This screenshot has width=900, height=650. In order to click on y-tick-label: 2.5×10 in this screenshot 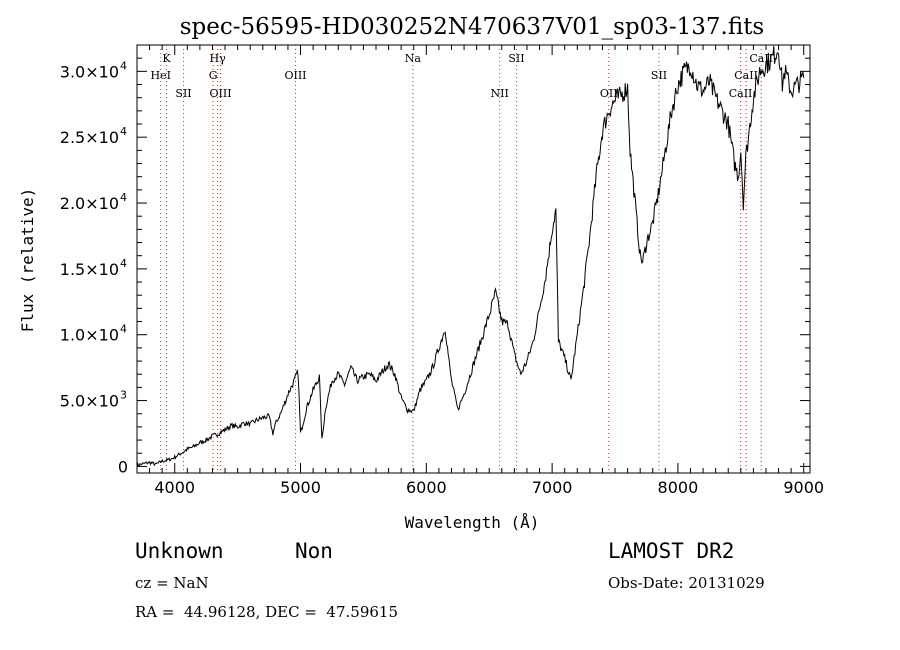, I will do `click(89, 137)`.